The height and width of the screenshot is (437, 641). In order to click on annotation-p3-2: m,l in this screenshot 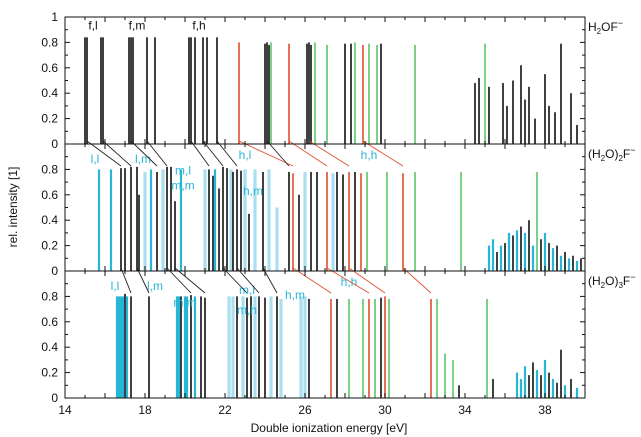, I will do `click(247, 290)`.